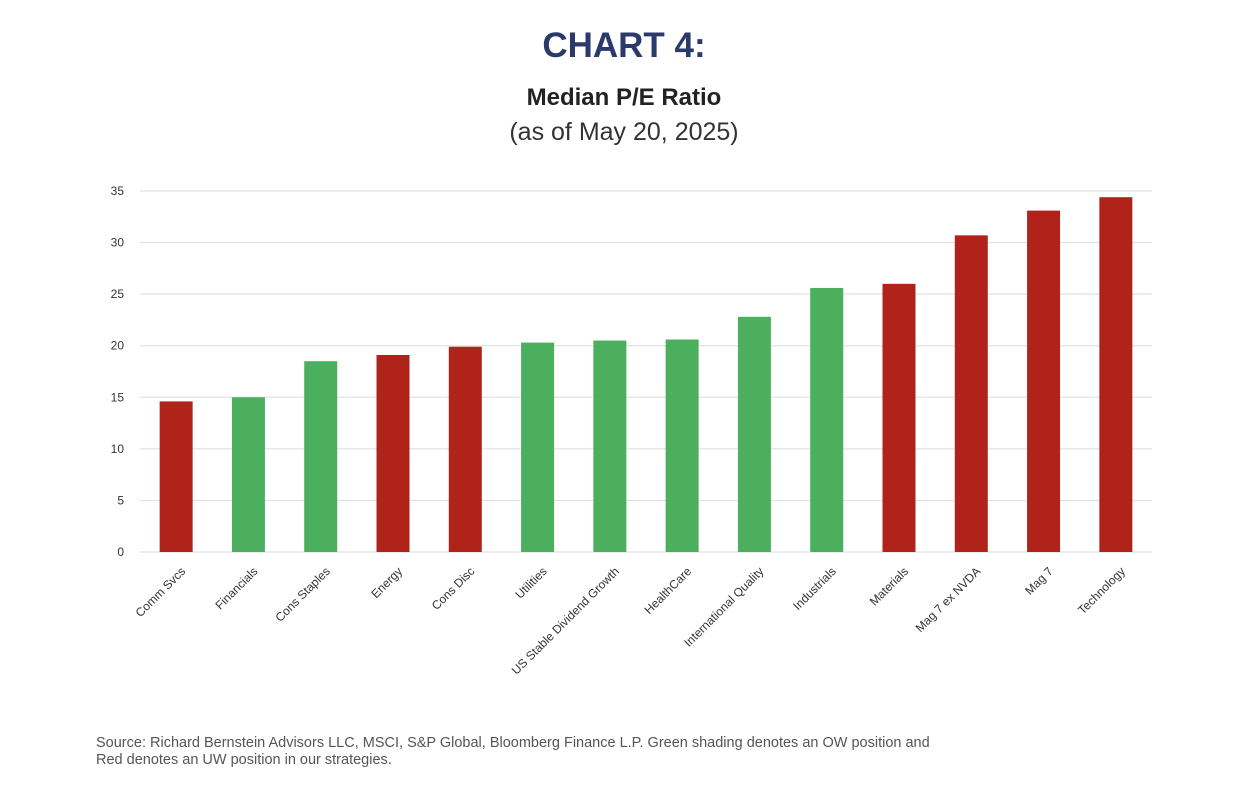  Describe the element at coordinates (120, 552) in the screenshot. I see `y-tick-label: 0` at that location.